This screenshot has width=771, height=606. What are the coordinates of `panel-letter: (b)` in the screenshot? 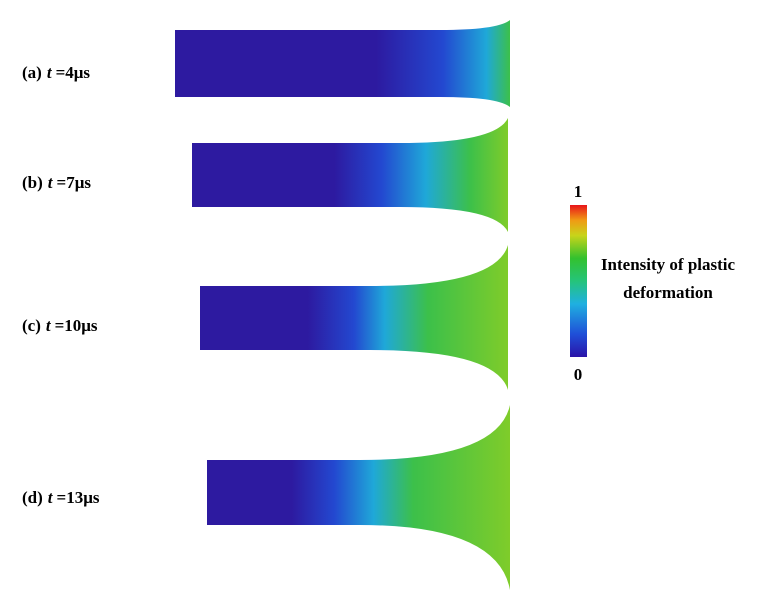 It's located at (32, 182).